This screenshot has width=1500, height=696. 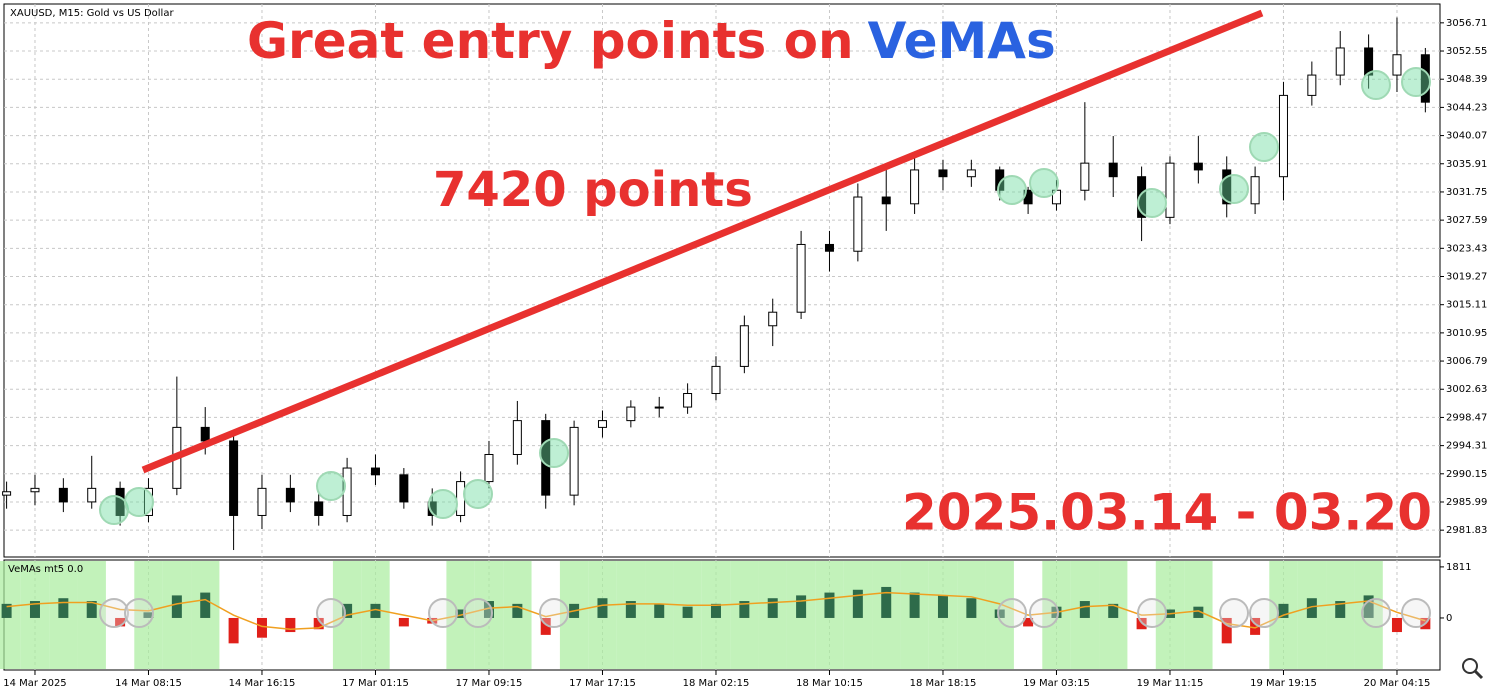 What do you see at coordinates (1466, 79) in the screenshot?
I see `y-tick-label: 3048.39` at bounding box center [1466, 79].